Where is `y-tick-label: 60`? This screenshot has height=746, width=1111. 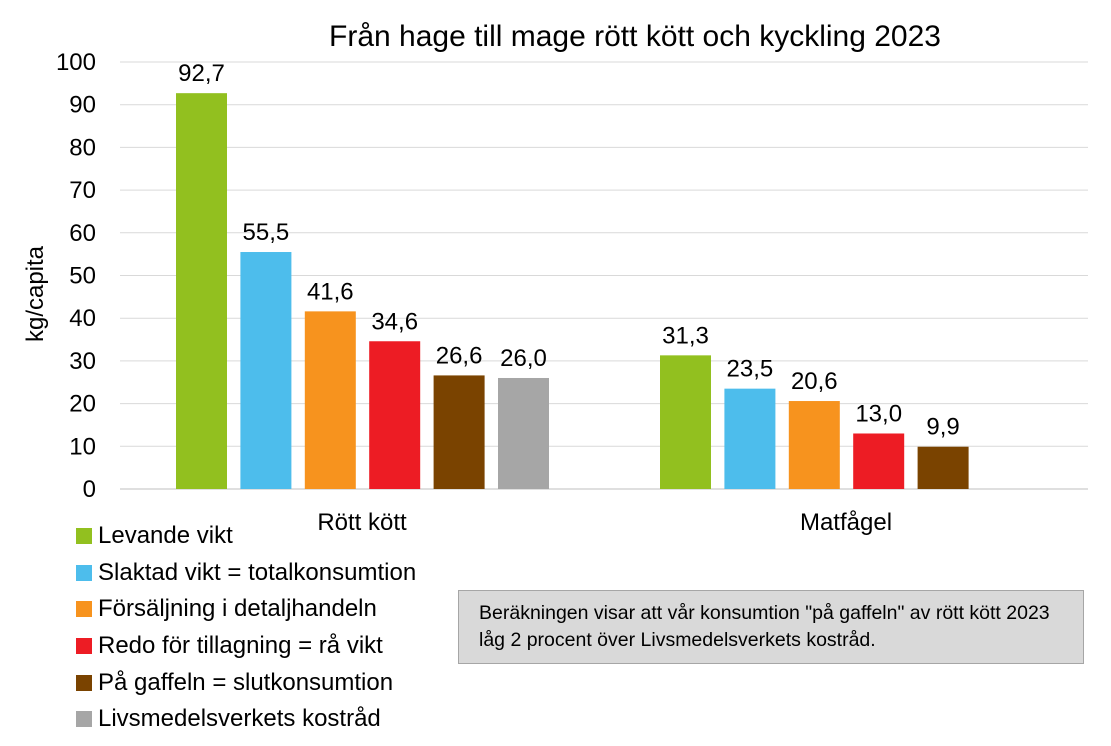 y-tick-label: 60 is located at coordinates (82, 233).